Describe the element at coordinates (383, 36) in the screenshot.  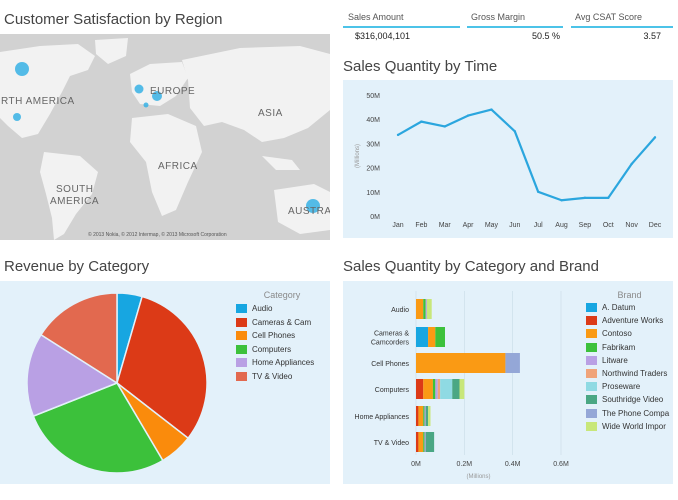
I see `kpi-value: $316,004,101` at that location.